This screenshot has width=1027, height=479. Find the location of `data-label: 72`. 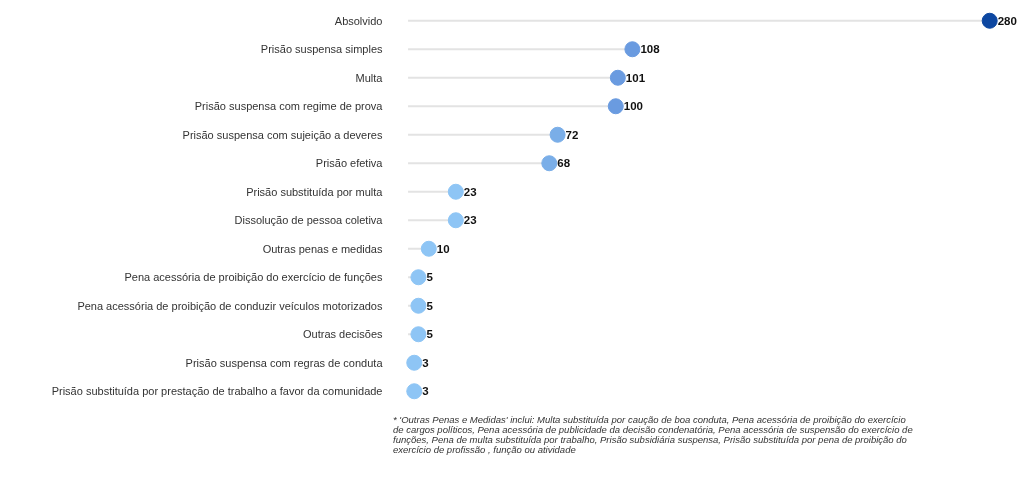

data-label: 72 is located at coordinates (572, 134).